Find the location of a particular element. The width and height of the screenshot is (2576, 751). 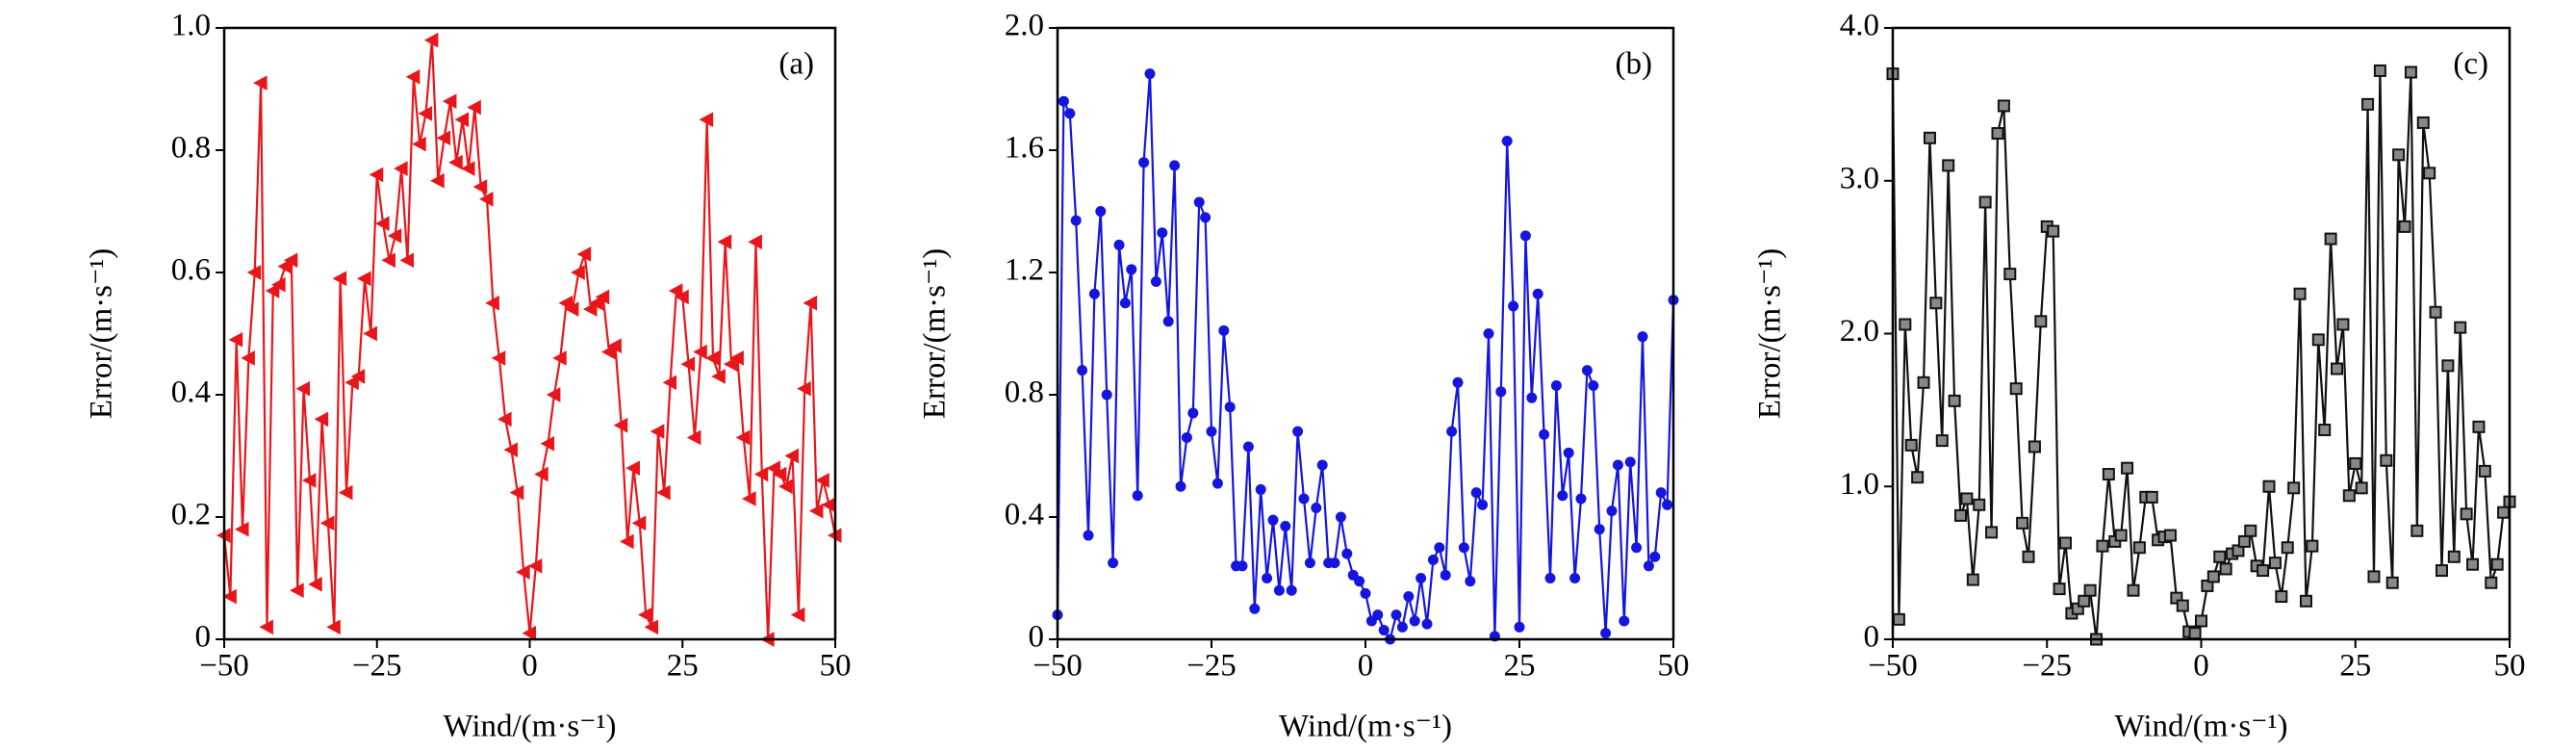

y-tick-label: 1.2 is located at coordinates (1024, 271).